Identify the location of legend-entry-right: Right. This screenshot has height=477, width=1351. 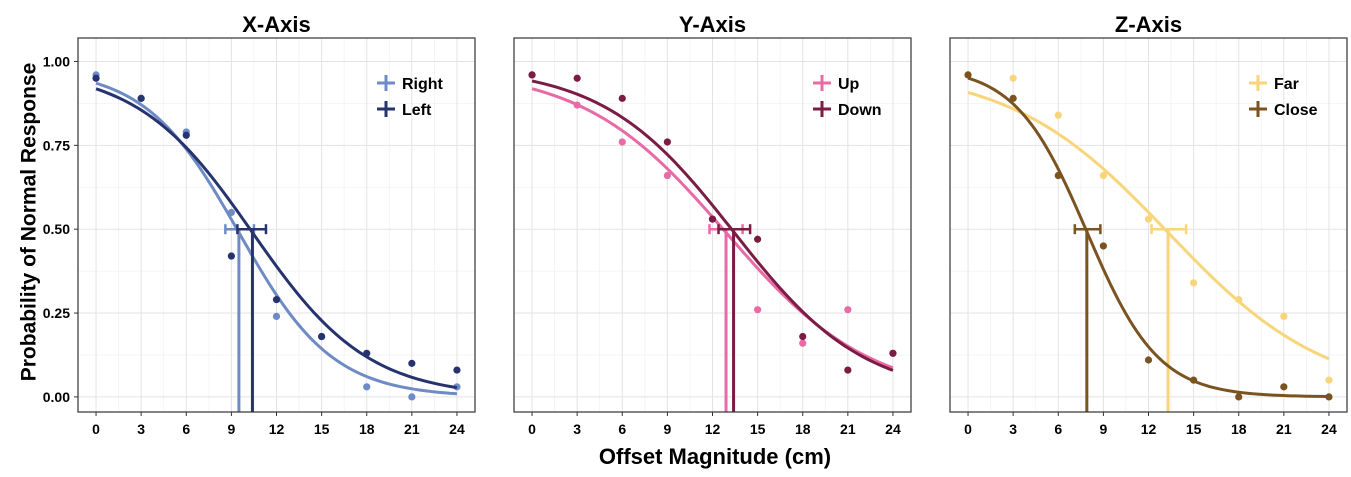
(410, 84).